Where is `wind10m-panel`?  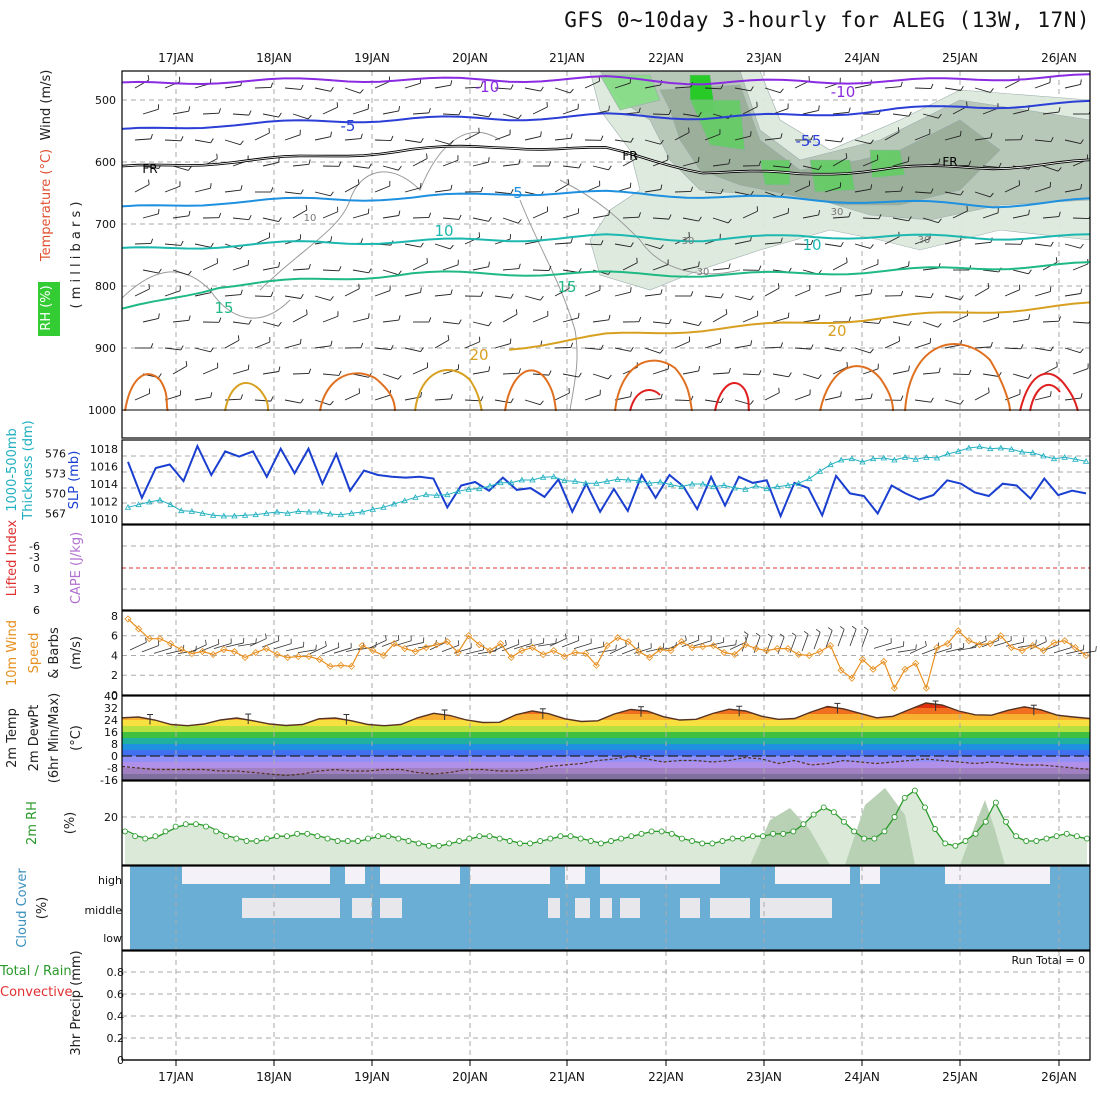
wind10m-panel is located at coordinates (609, 653).